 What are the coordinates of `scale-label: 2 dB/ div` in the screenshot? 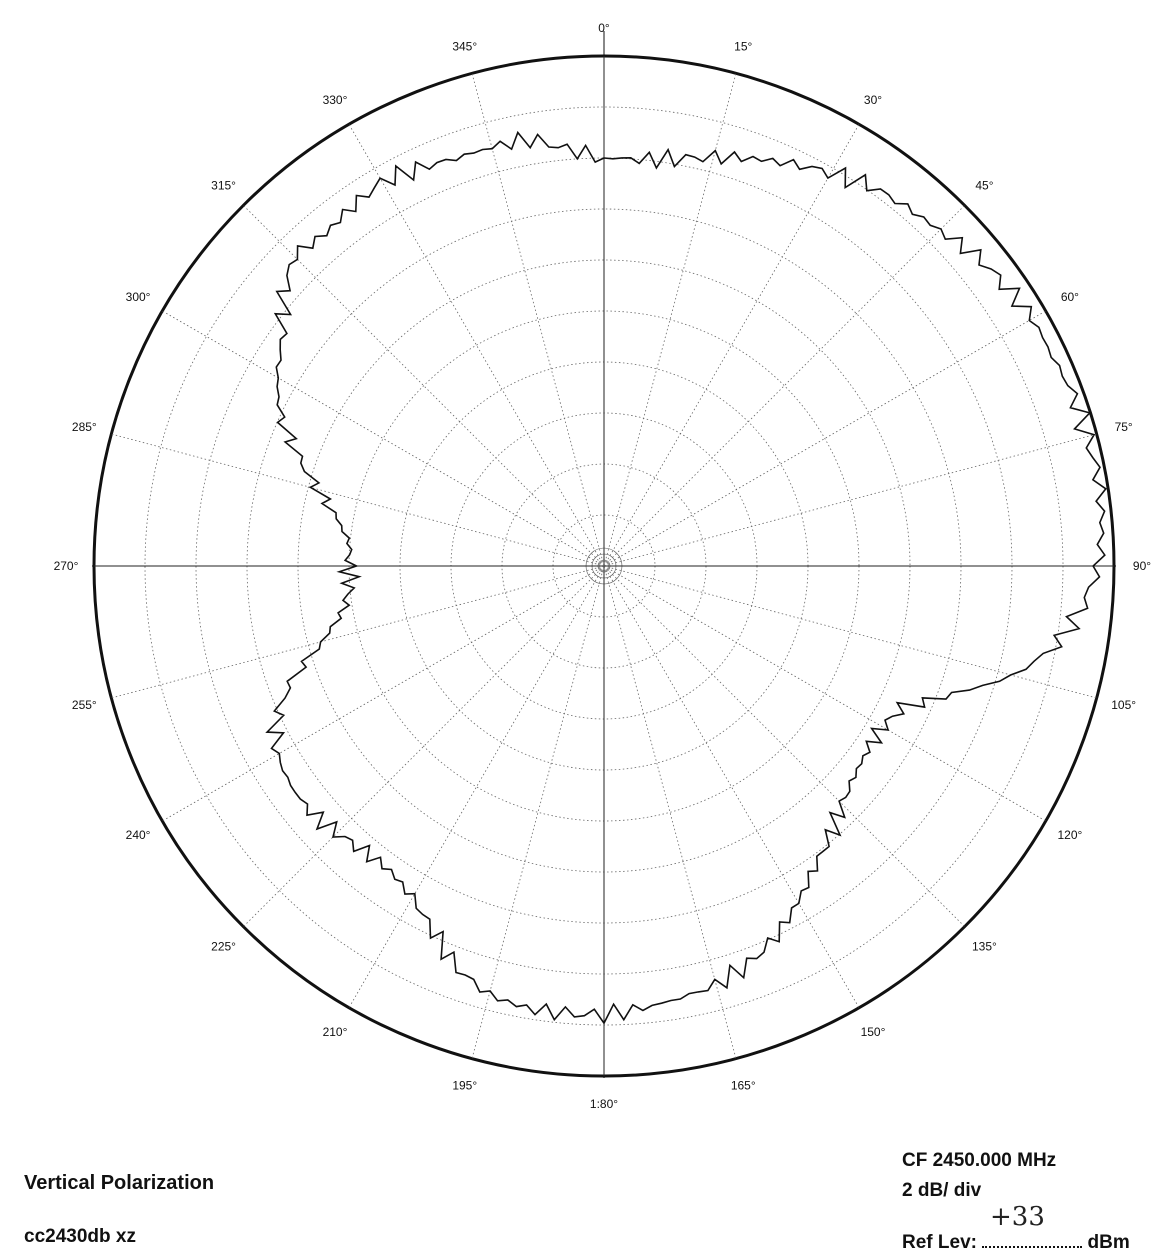 It's located at (942, 1190).